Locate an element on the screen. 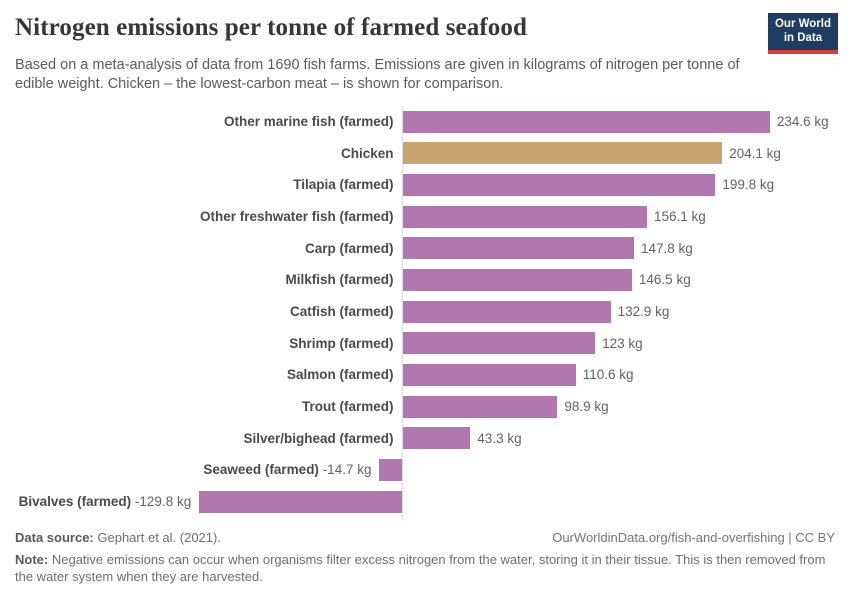 Image resolution: width=850 pixels, height=600 pixels. value-label: -14.7 kg is located at coordinates (345, 470).